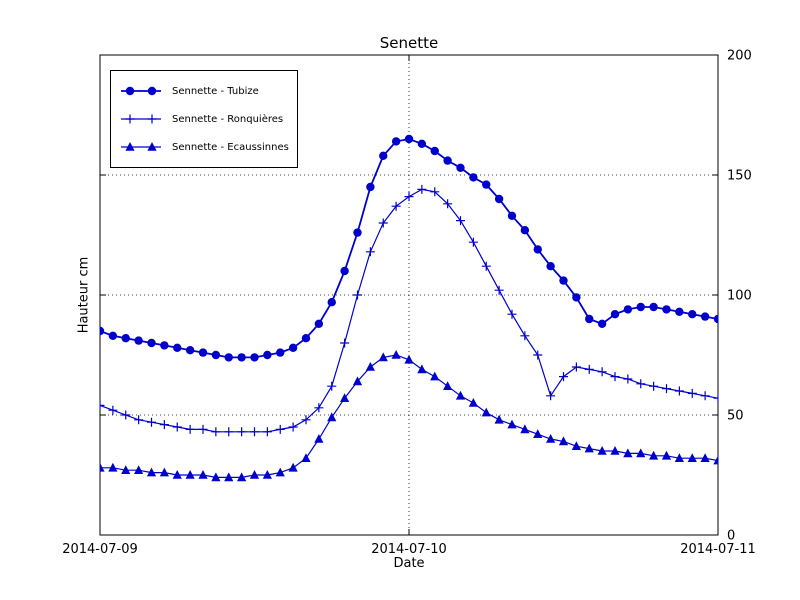 Image resolution: width=800 pixels, height=600 pixels. What do you see at coordinates (409, 563) in the screenshot?
I see `x-axis-label: Date` at bounding box center [409, 563].